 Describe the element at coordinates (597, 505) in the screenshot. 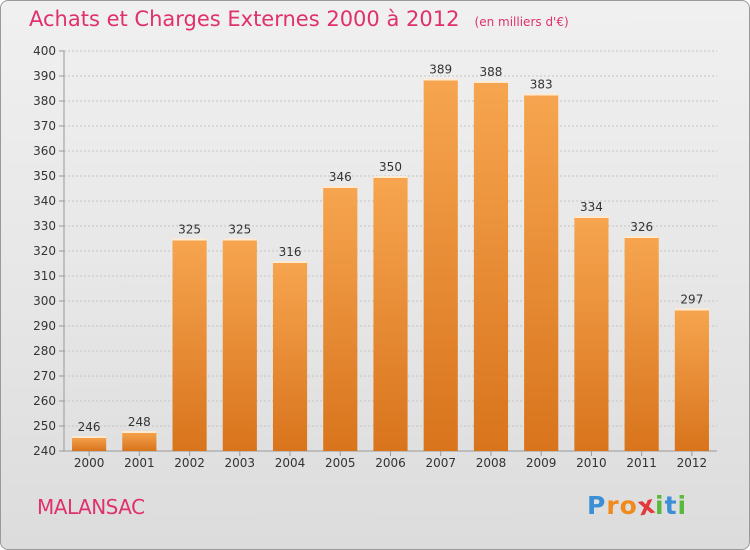

I see `logo-letter: P` at that location.